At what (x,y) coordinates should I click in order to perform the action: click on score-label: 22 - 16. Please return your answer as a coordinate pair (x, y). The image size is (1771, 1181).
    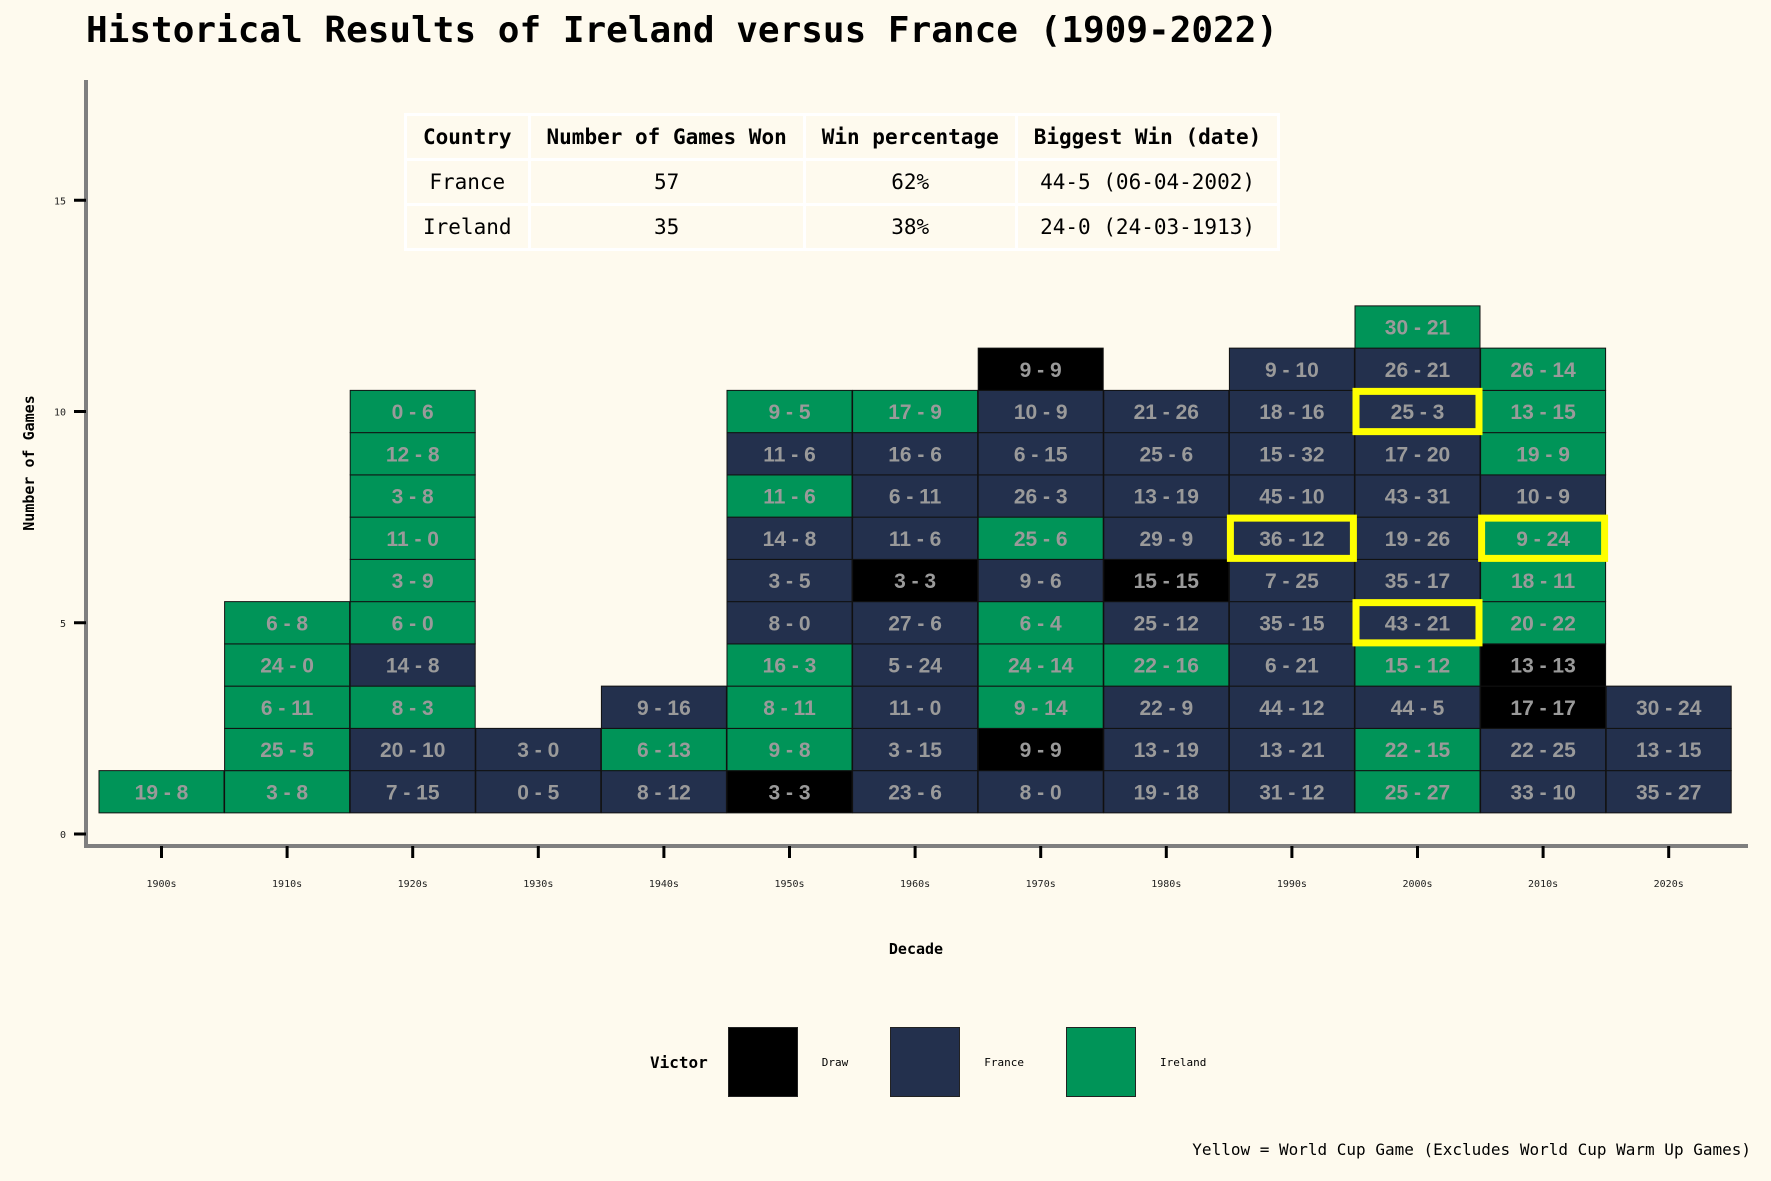
    Looking at the image, I should click on (1166, 666).